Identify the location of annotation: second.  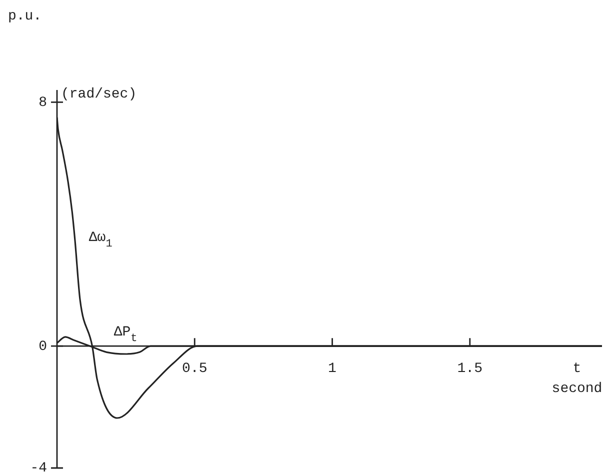
(577, 388).